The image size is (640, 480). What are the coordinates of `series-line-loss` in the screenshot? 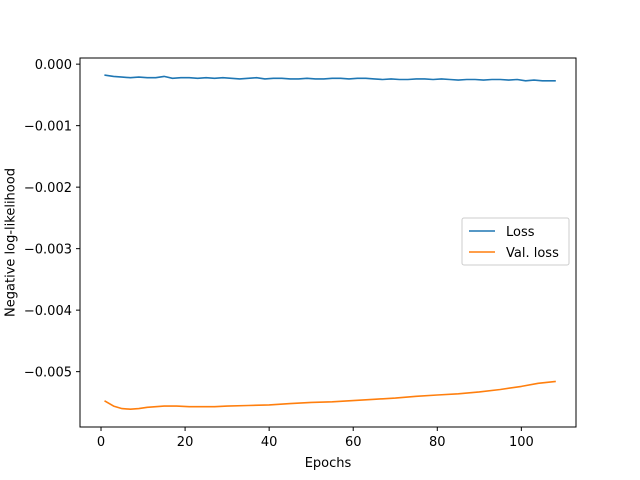 It's located at (330, 78).